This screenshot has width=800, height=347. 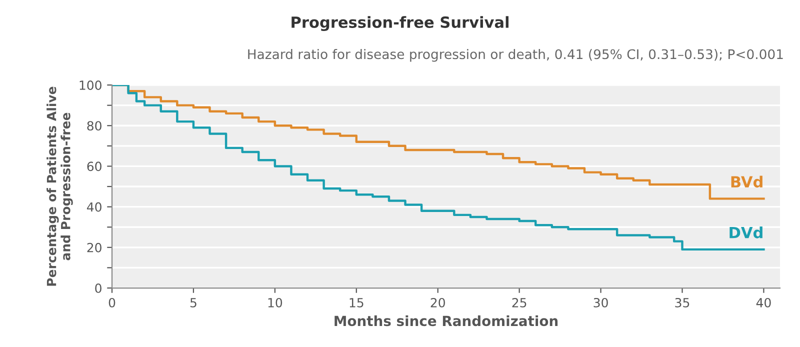 What do you see at coordinates (763, 303) in the screenshot?
I see `x-tick-label: 40` at bounding box center [763, 303].